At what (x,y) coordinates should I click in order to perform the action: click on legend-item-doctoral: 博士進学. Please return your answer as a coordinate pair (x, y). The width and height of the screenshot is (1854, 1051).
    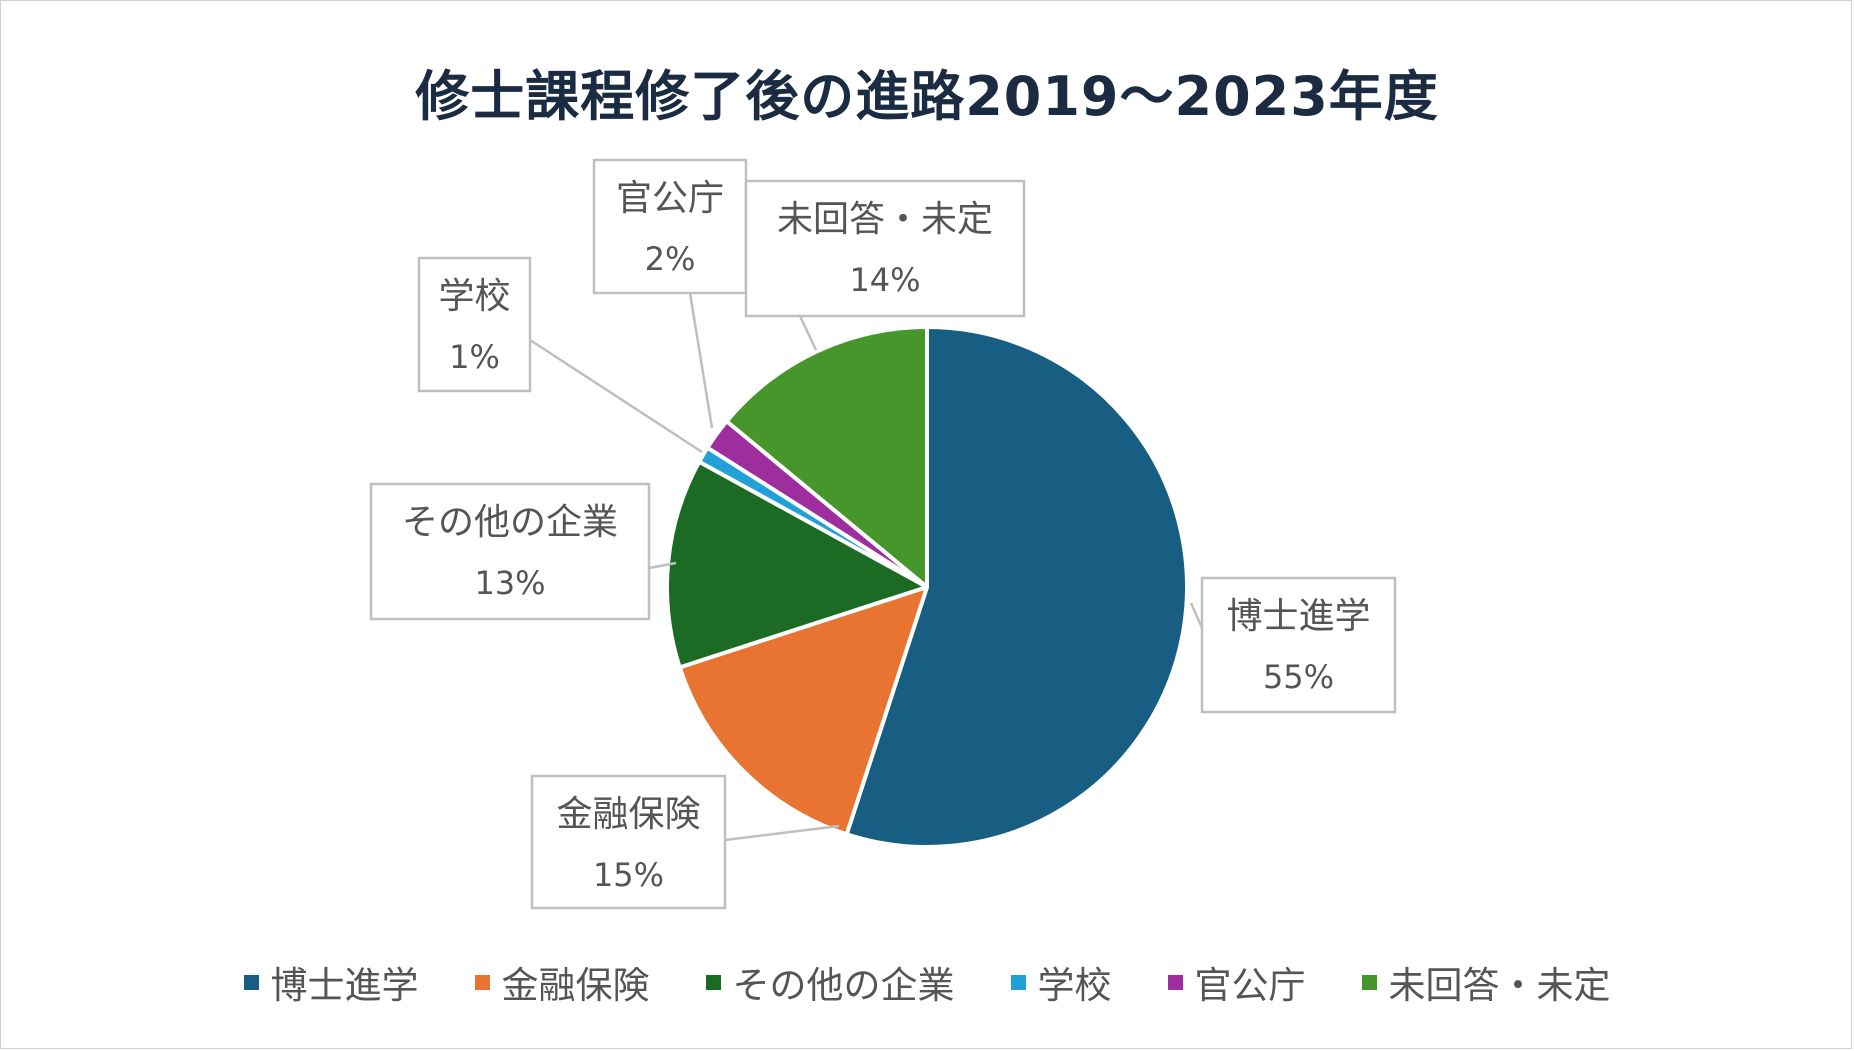
    Looking at the image, I should click on (331, 982).